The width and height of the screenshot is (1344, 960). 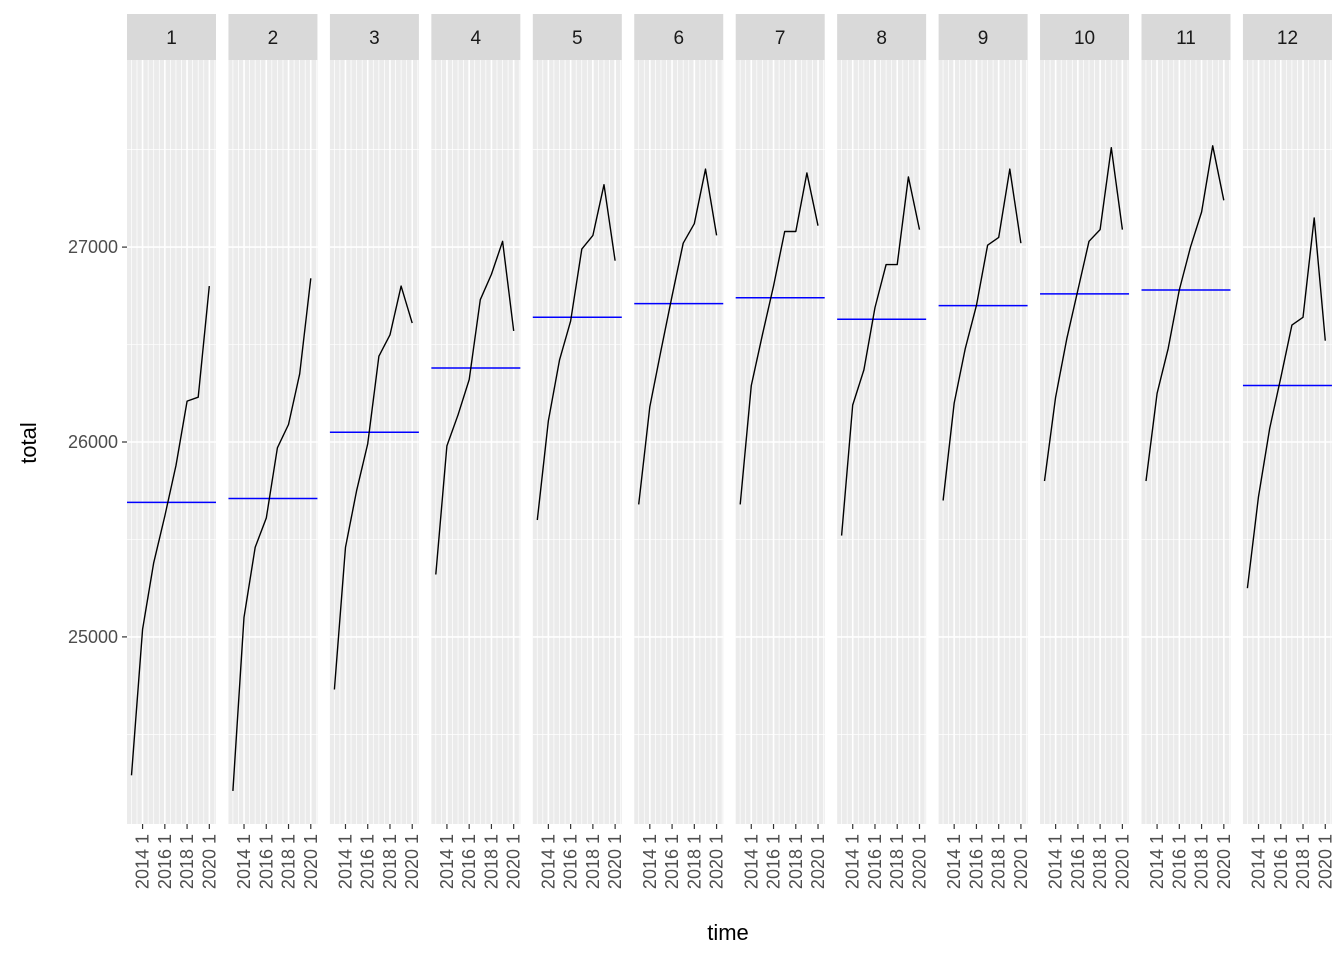 What do you see at coordinates (93, 247) in the screenshot?
I see `y-tick-label: 27000` at bounding box center [93, 247].